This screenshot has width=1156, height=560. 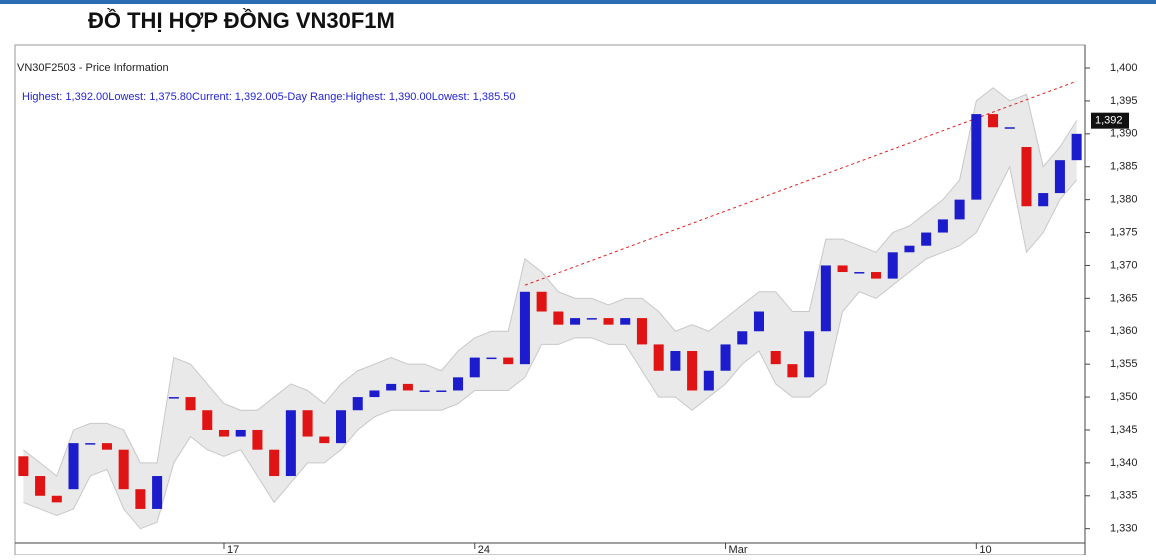 I want to click on y-tick-label: 1,400, so click(x=1124, y=68).